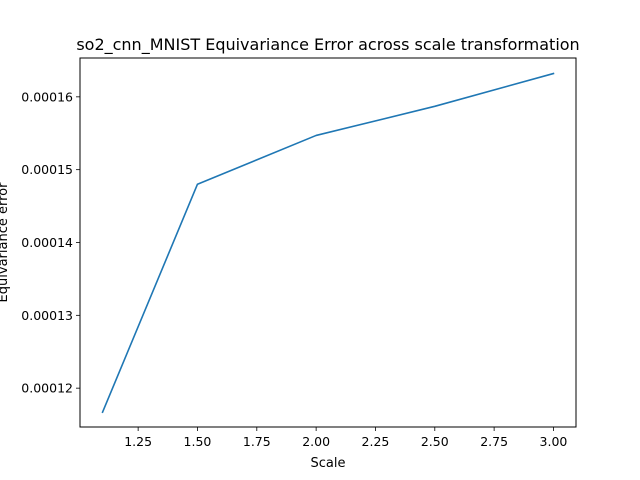  What do you see at coordinates (47, 388) in the screenshot?
I see `y-tick-label: 0.00012` at bounding box center [47, 388].